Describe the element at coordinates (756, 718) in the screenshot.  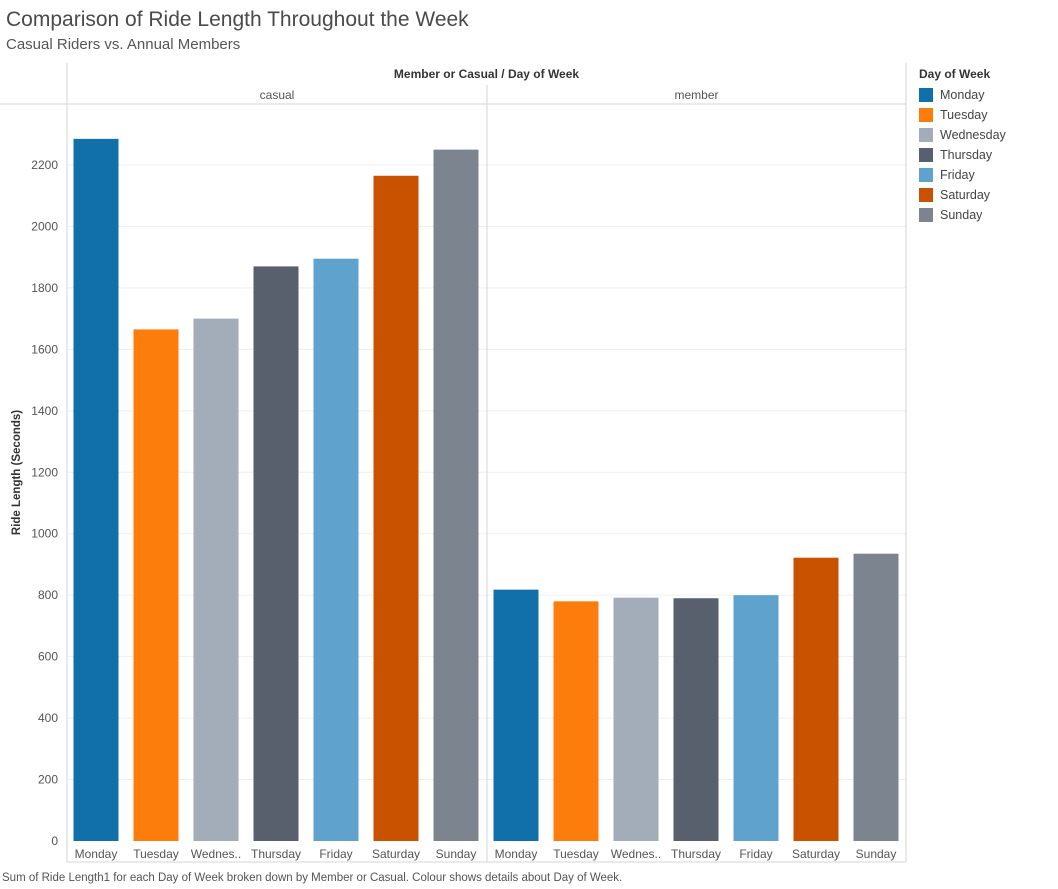
I see `bar-member-friday` at that location.